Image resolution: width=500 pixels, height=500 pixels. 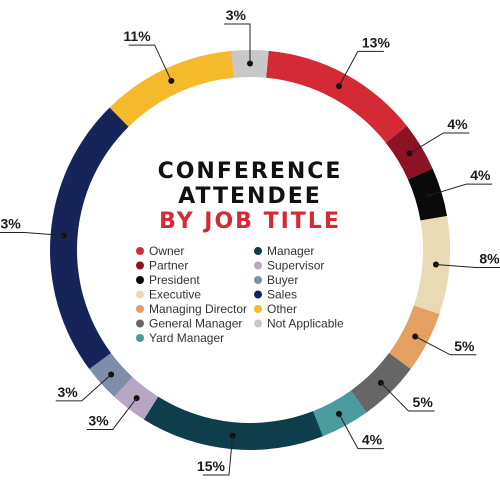 I want to click on pct-label-owner: 13%, so click(x=376, y=42).